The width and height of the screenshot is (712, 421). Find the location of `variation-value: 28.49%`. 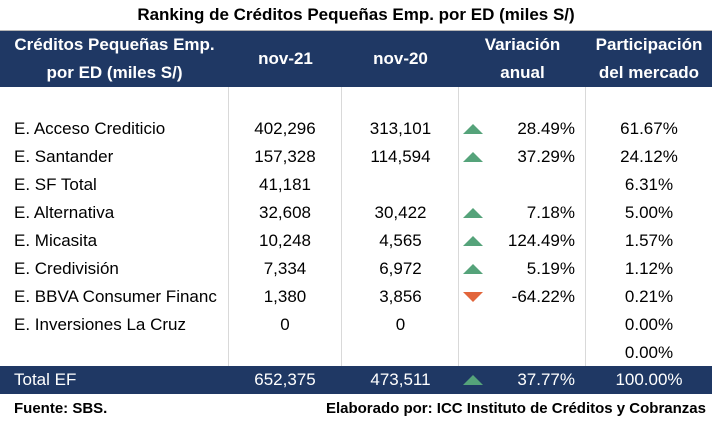

variation-value: 28.49% is located at coordinates (546, 128).